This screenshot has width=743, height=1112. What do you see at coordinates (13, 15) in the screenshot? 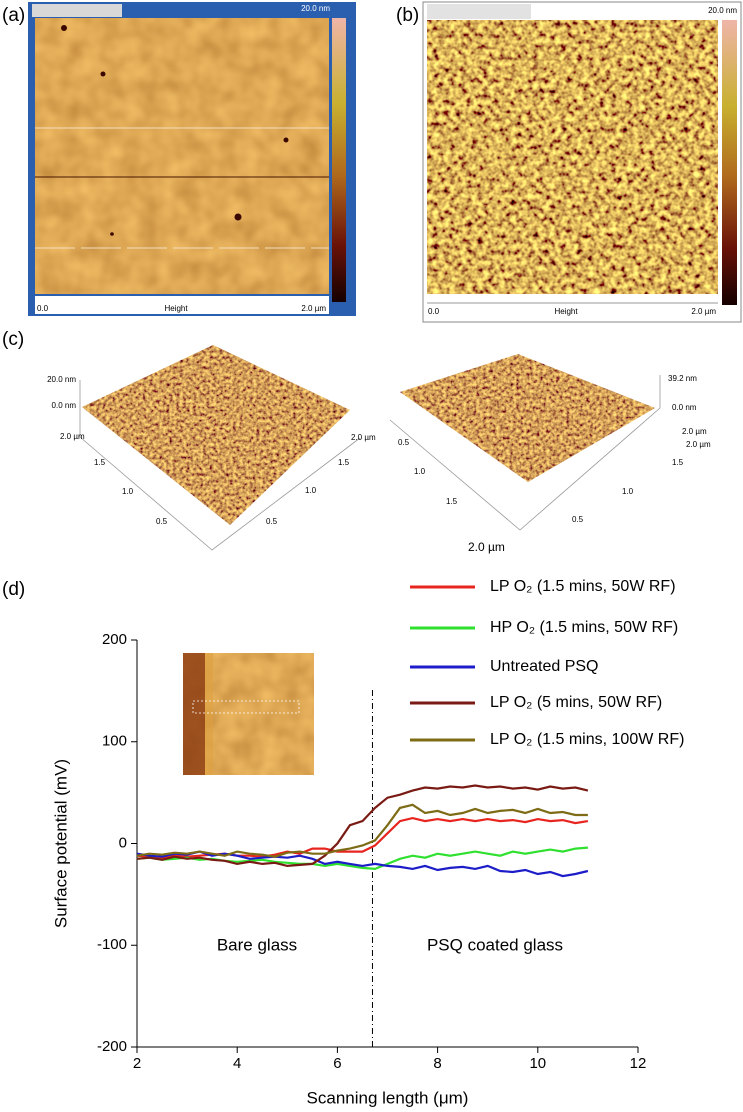
I see `panel-label: (a)` at bounding box center [13, 15].